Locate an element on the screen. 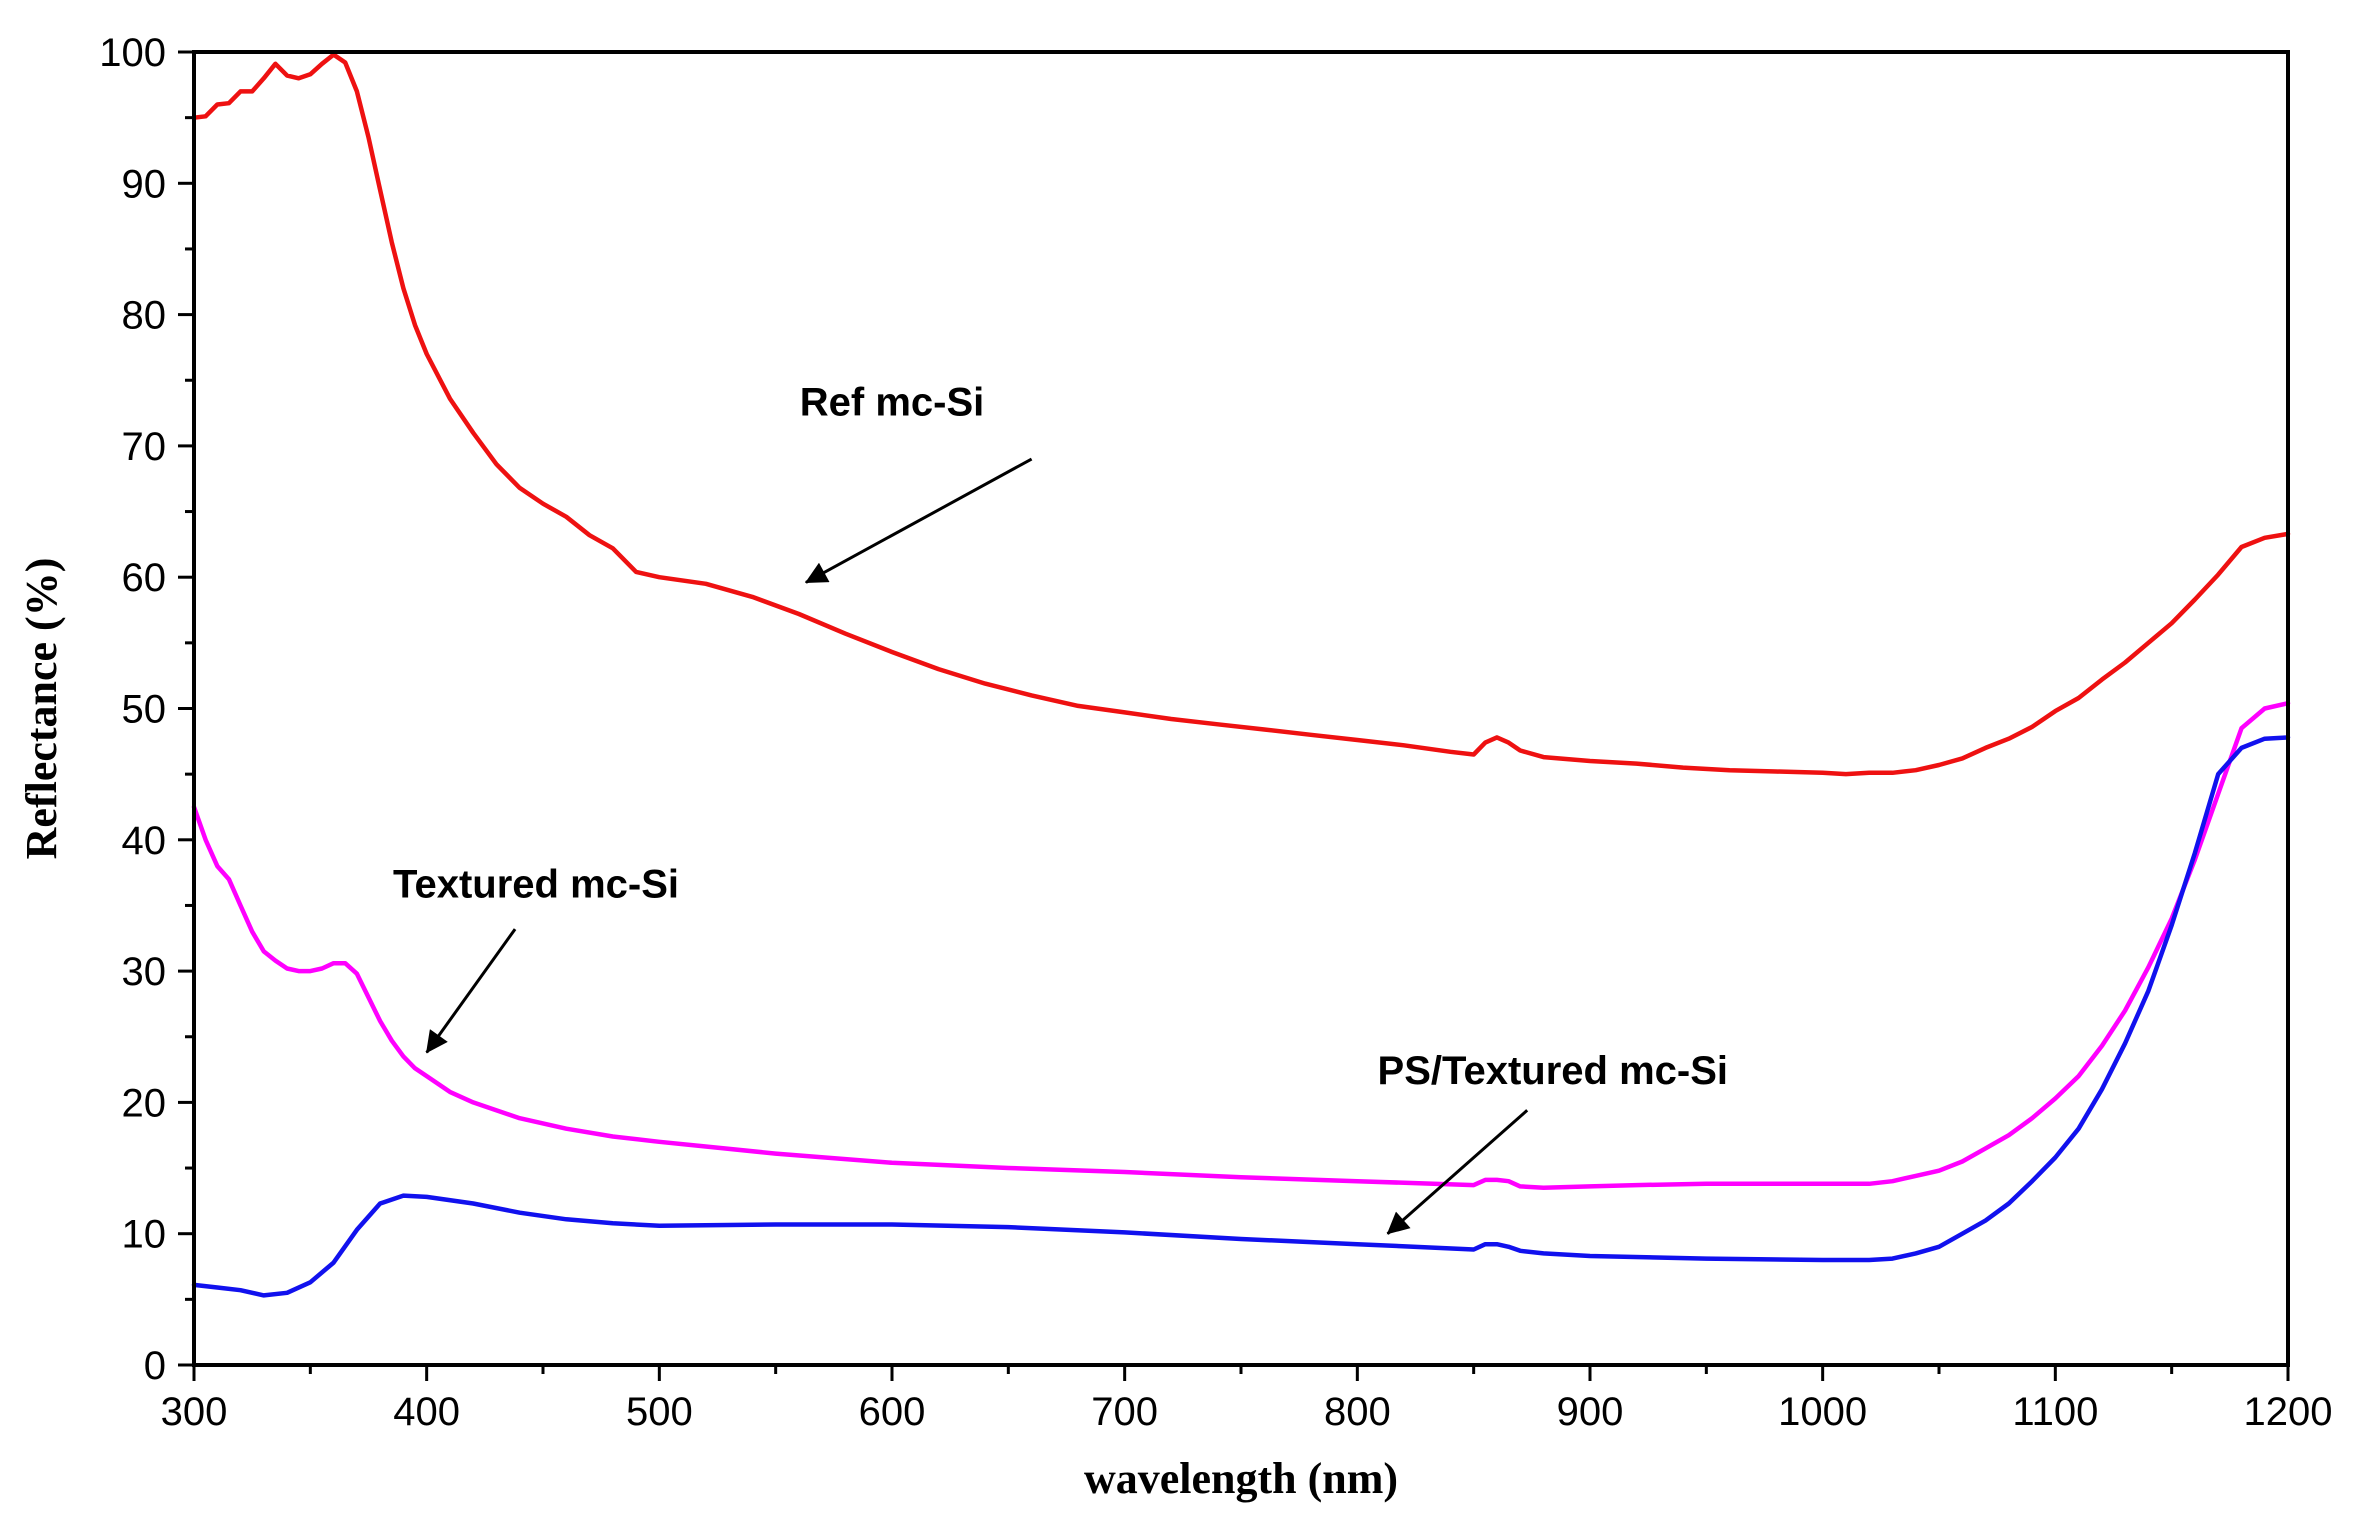  y-tick-label: 30 is located at coordinates (144, 972).